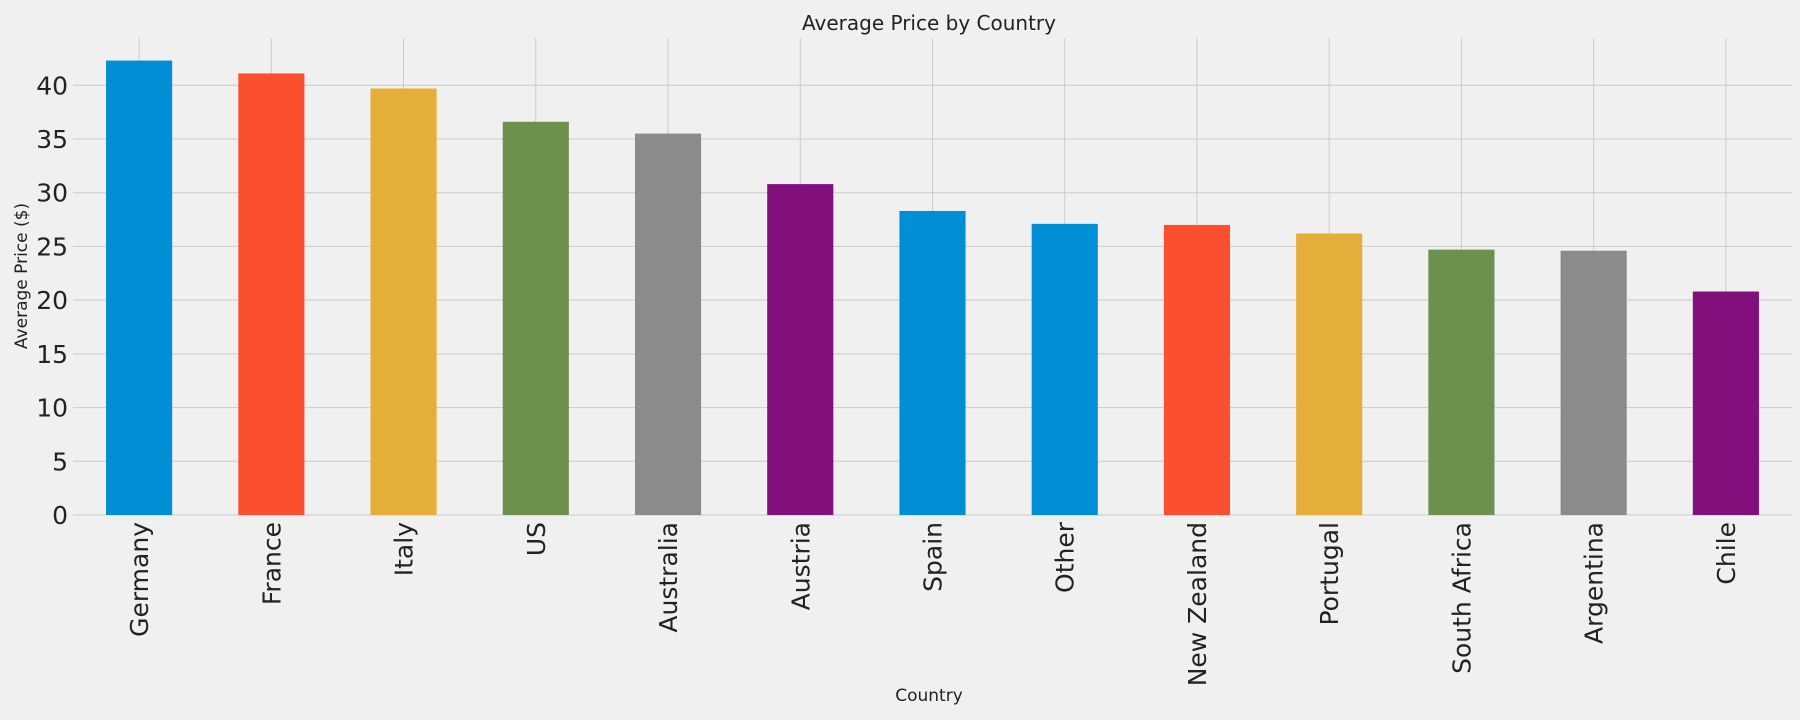 Image resolution: width=1800 pixels, height=720 pixels. What do you see at coordinates (1197, 369) in the screenshot?
I see `bar-new-zealand` at bounding box center [1197, 369].